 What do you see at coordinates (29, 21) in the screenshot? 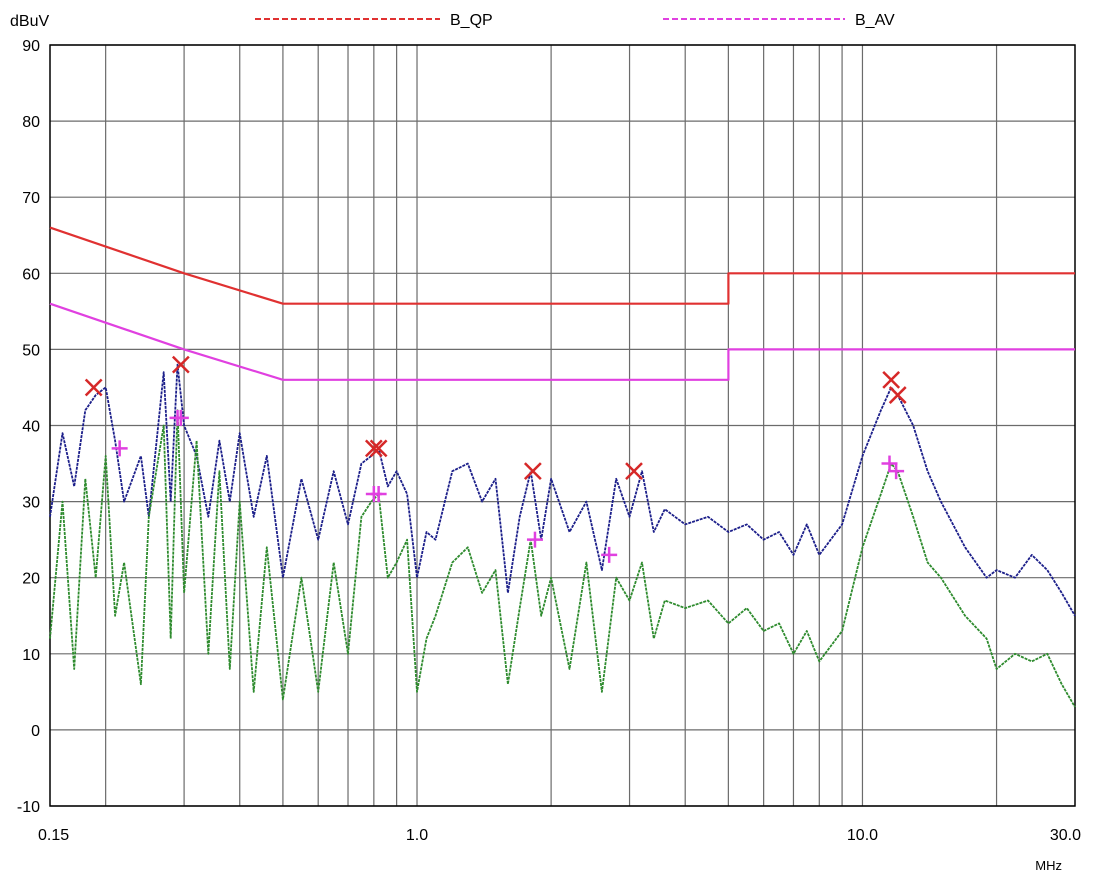
I see `y-axis-unit: dBuV` at bounding box center [29, 21].